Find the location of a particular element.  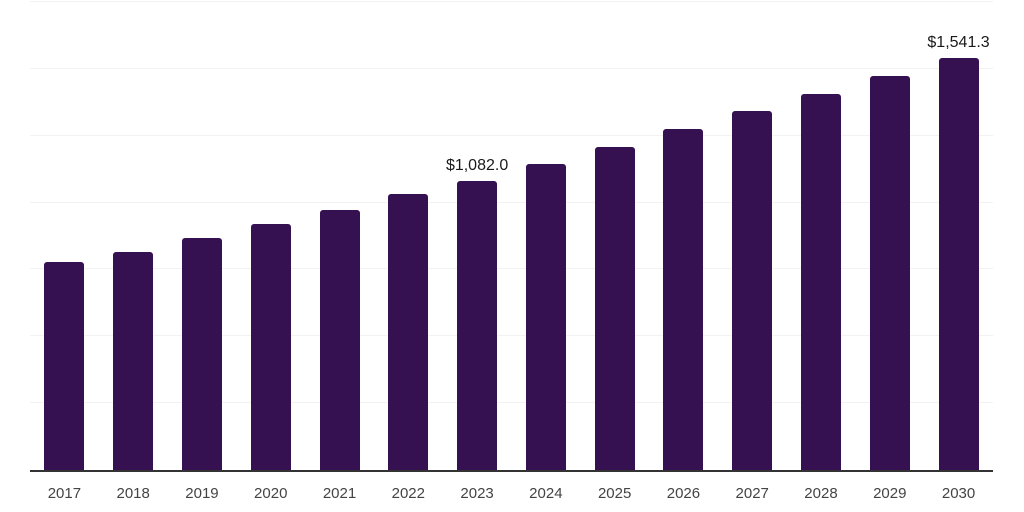

bar-slot-2022 is located at coordinates (408, 236).